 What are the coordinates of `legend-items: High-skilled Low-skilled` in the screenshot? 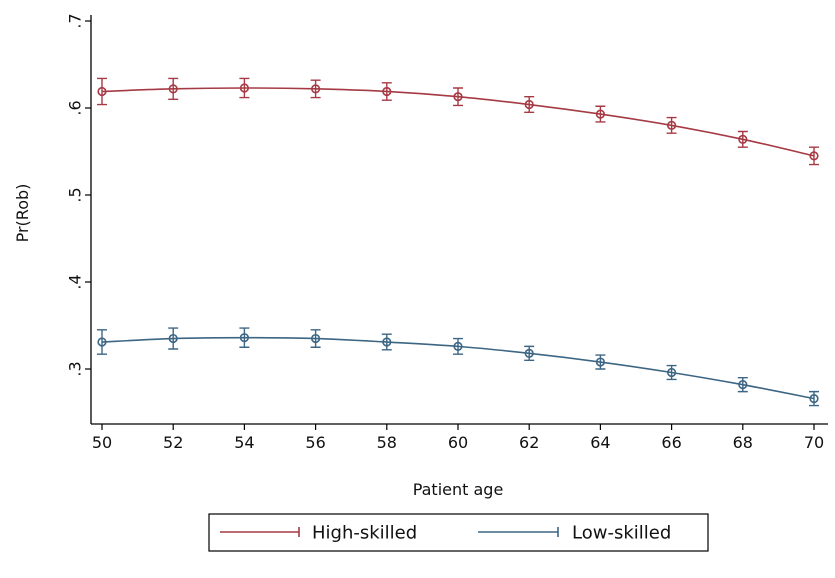 It's located at (445, 533).